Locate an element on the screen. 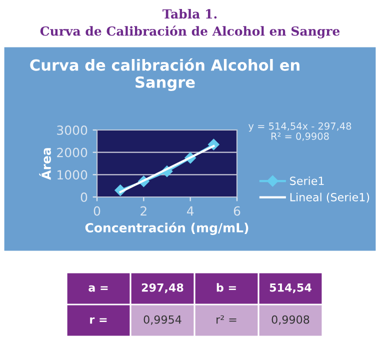 This screenshot has width=380, height=346. y-tick-label: 0 is located at coordinates (84, 197).